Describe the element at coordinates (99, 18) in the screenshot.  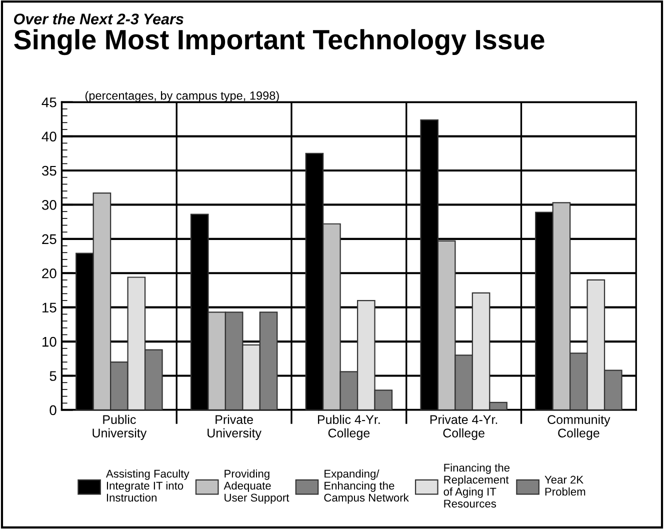
I see `chart-subtitle: Over the Next 2-3 Years` at that location.